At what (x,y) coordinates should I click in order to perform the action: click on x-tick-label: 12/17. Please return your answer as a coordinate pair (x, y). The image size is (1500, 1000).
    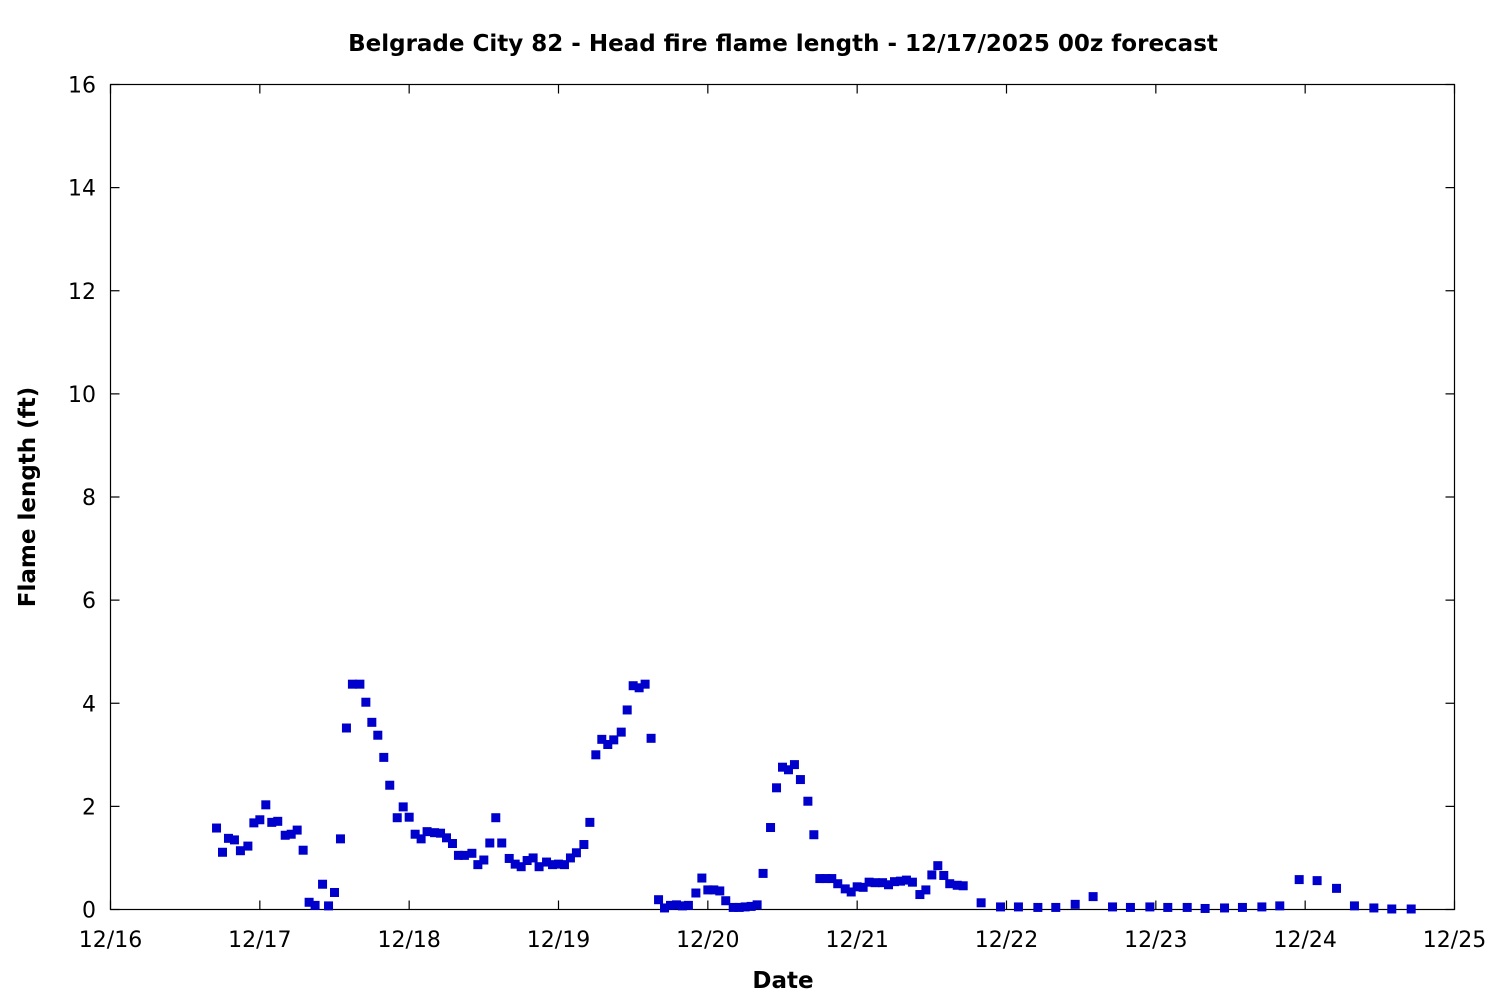
    Looking at the image, I should click on (259, 940).